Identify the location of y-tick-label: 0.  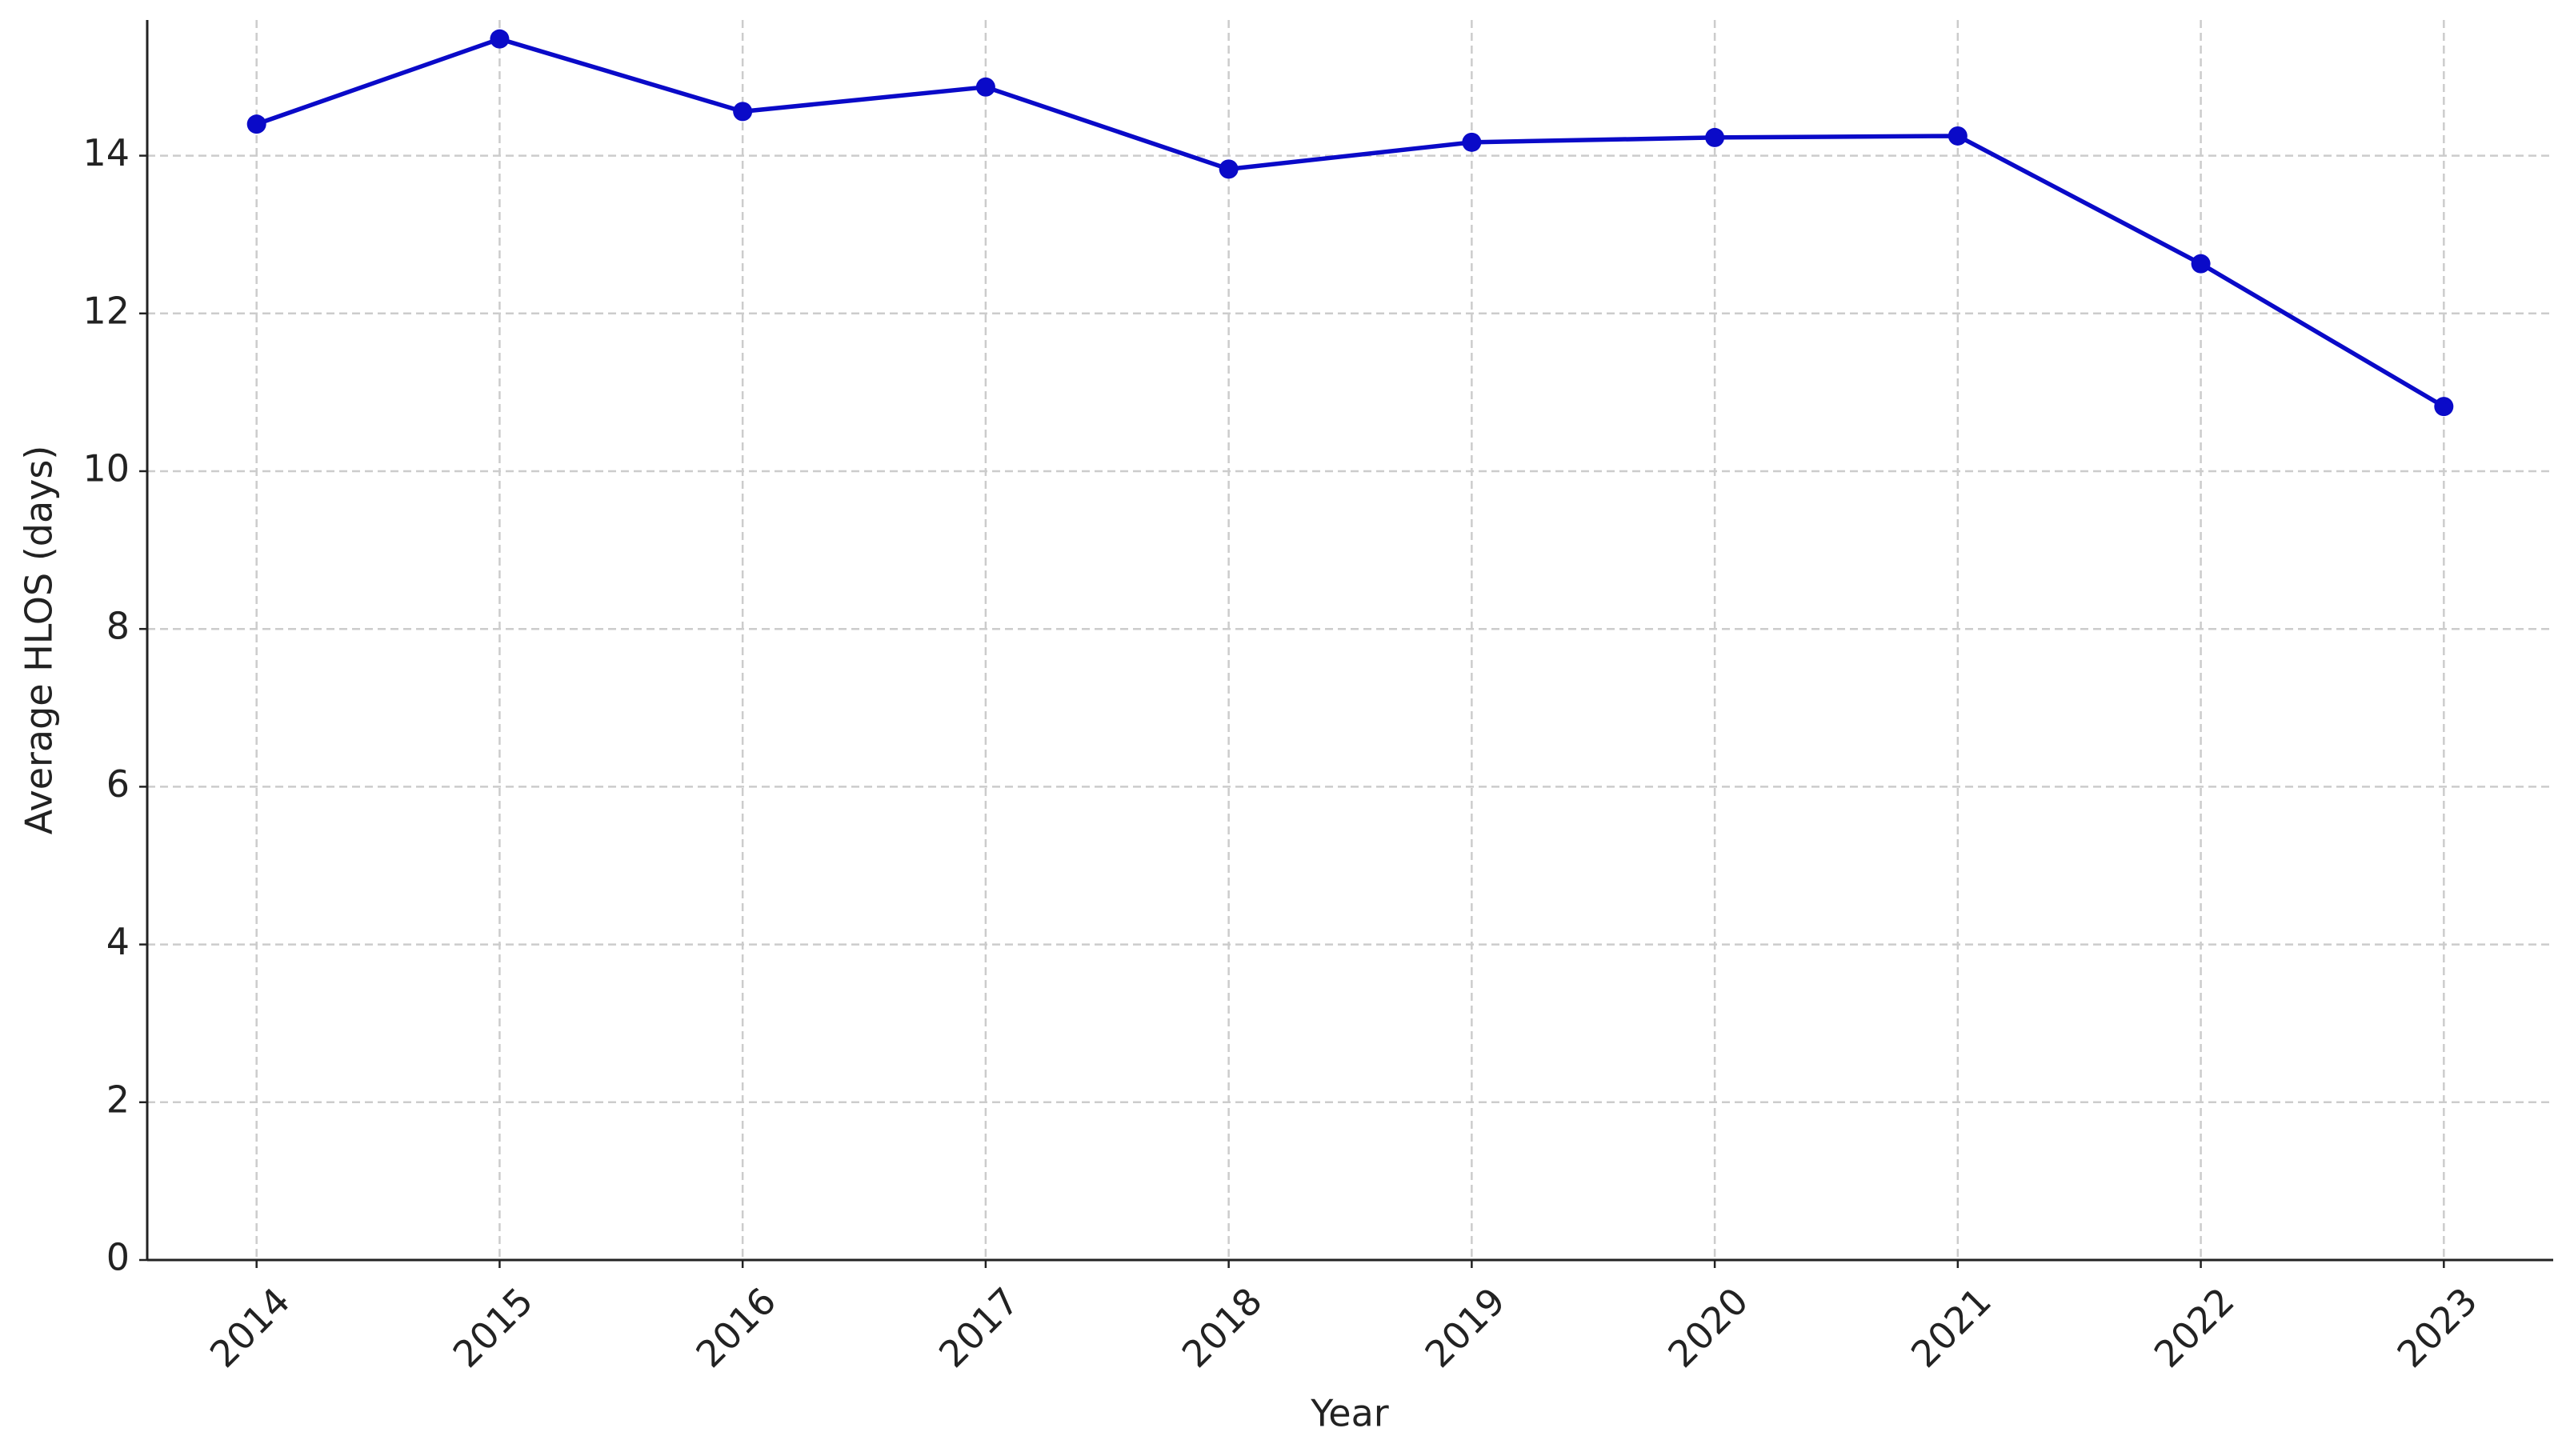
(118, 1257).